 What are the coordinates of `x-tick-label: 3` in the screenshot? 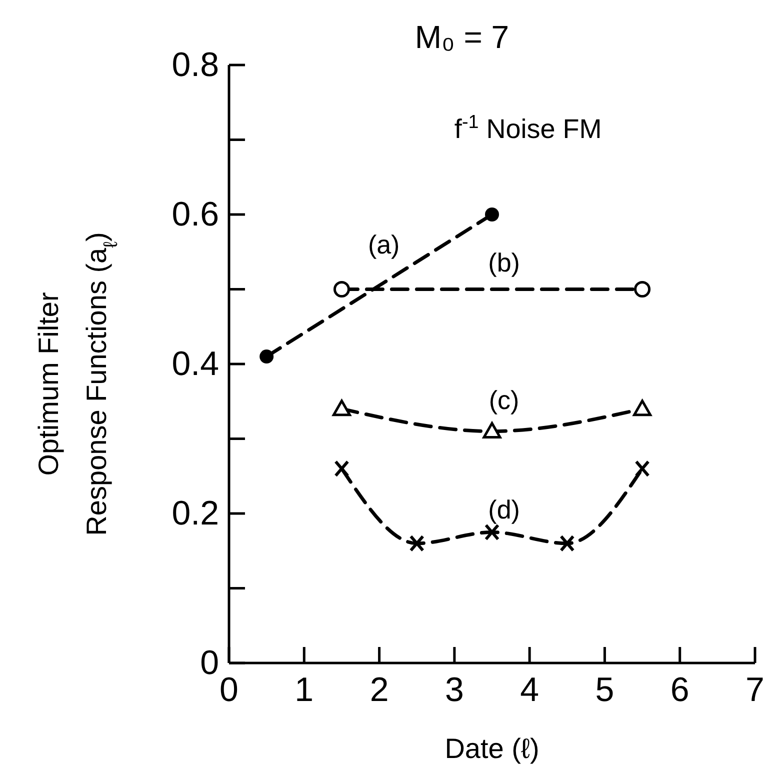 It's located at (454, 690).